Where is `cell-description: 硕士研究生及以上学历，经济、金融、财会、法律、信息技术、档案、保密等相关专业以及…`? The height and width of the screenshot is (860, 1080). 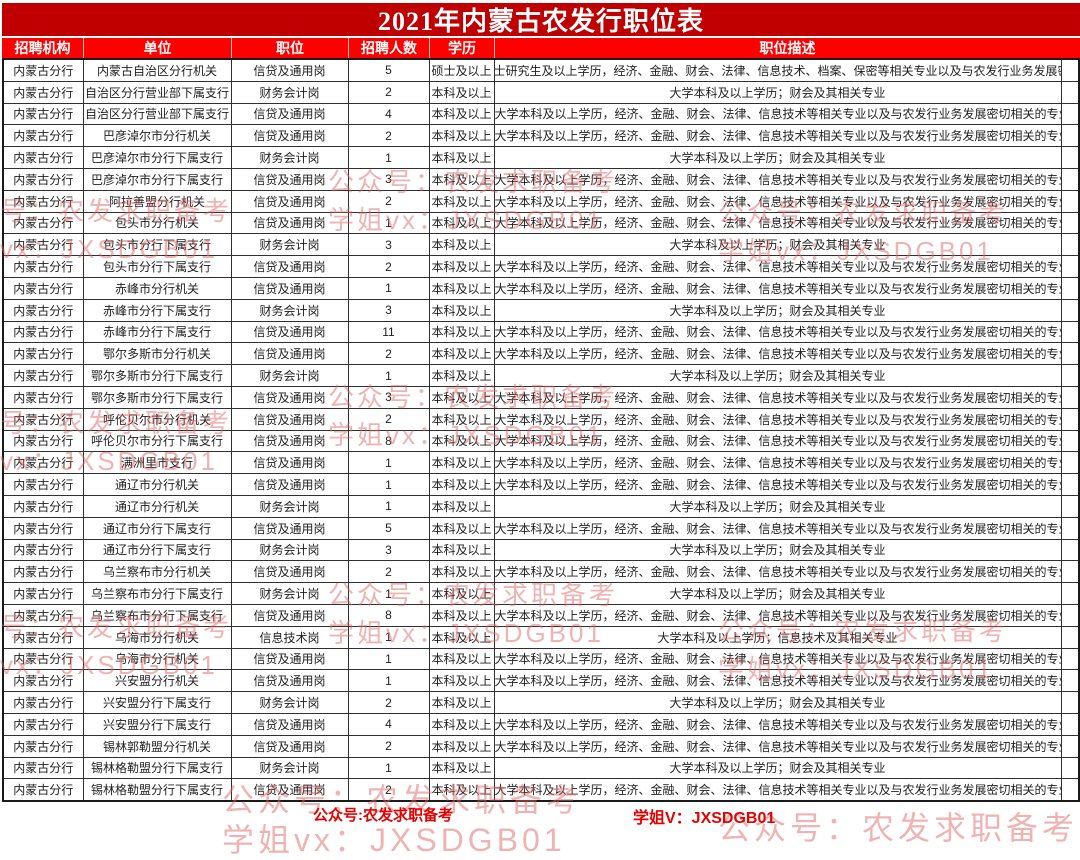
cell-description: 硕士研究生及以上学历，经济、金融、财会、法律、信息技术、档案、保密等相关专业以及… is located at coordinates (777, 70).